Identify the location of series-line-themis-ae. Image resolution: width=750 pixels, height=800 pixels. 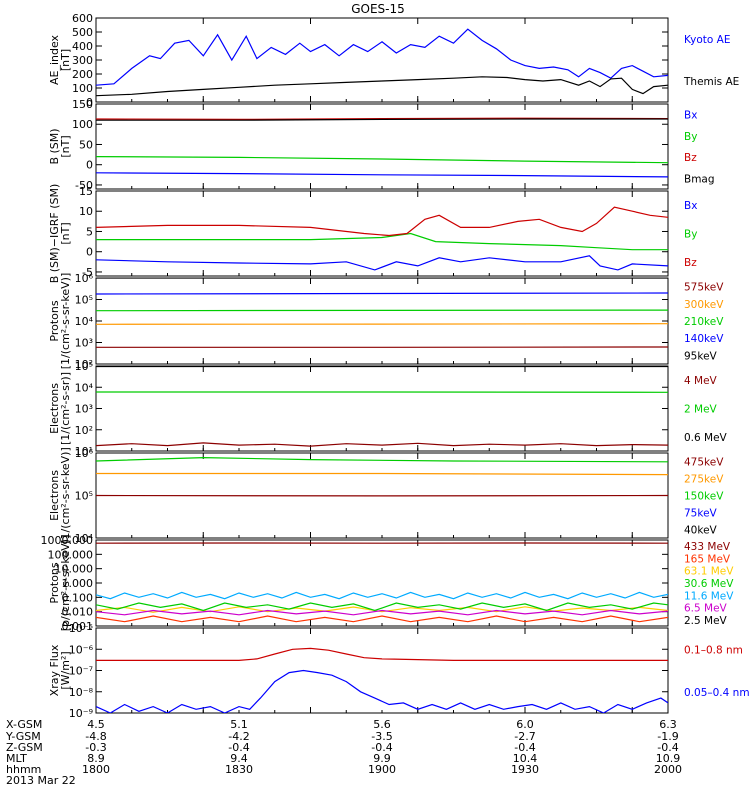
(382, 86).